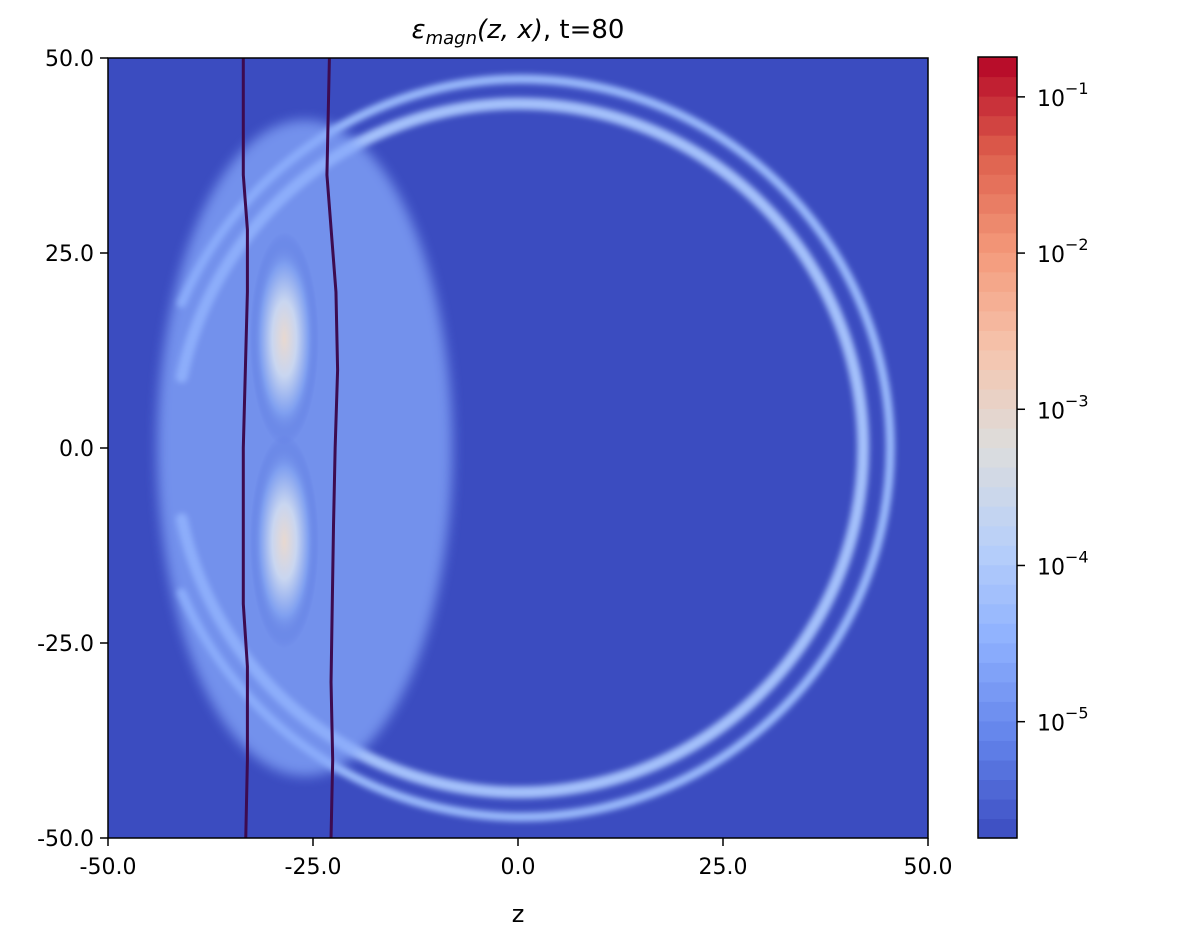 This screenshot has height=934, width=1196. Describe the element at coordinates (1063, 251) in the screenshot. I see `colorbar-tick-label: 10⁻²` at that location.